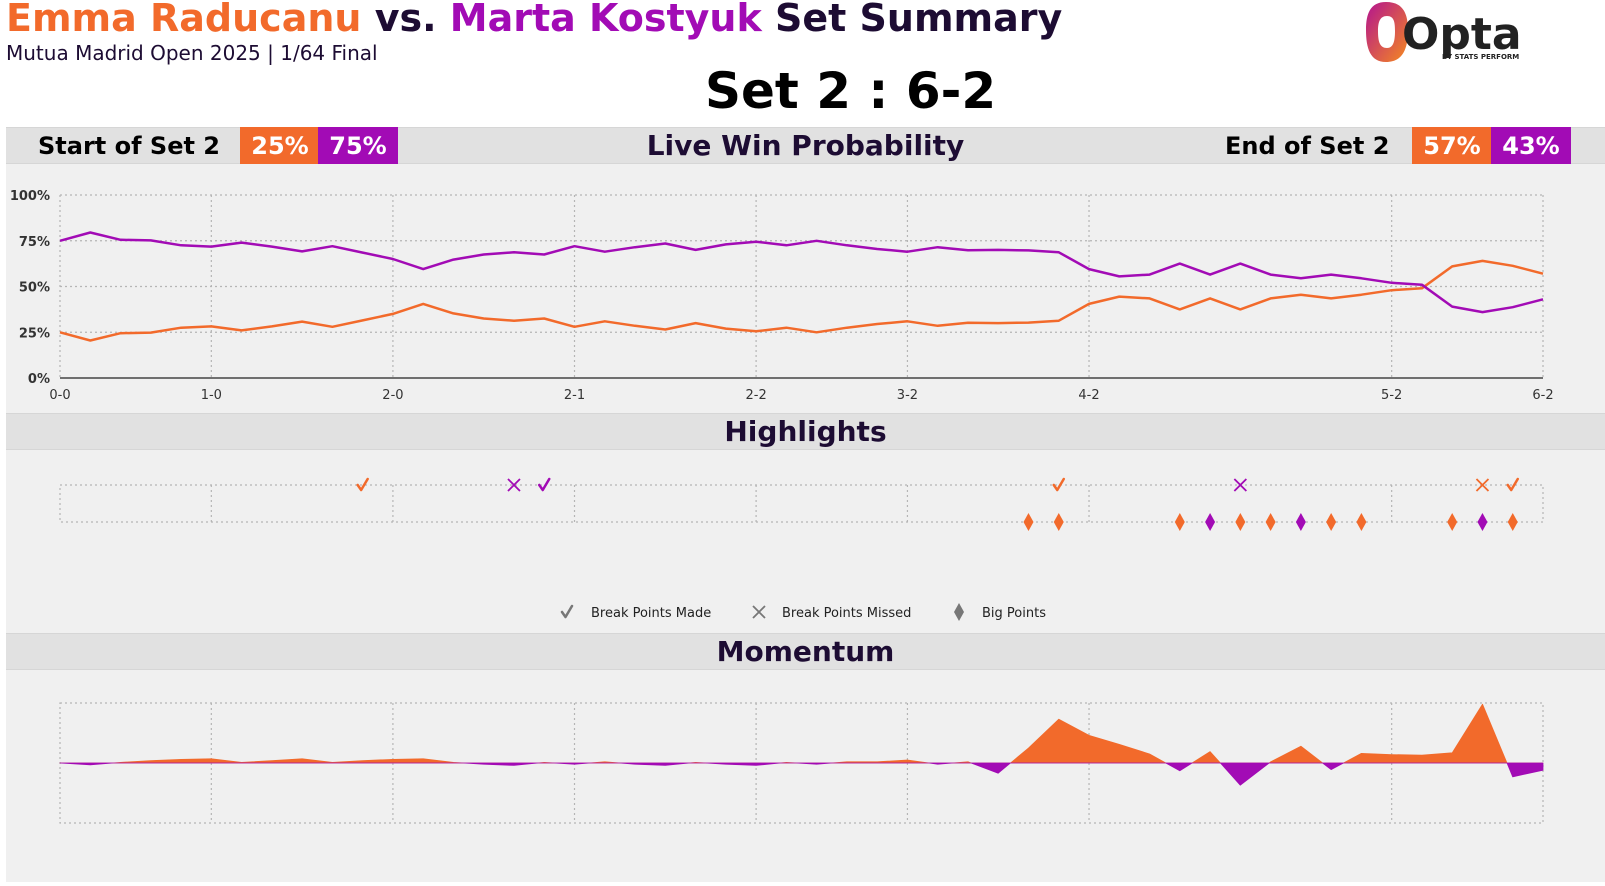 This screenshot has height=886, width=1605. I want to click on x-tick-label: 1-0, so click(211, 395).